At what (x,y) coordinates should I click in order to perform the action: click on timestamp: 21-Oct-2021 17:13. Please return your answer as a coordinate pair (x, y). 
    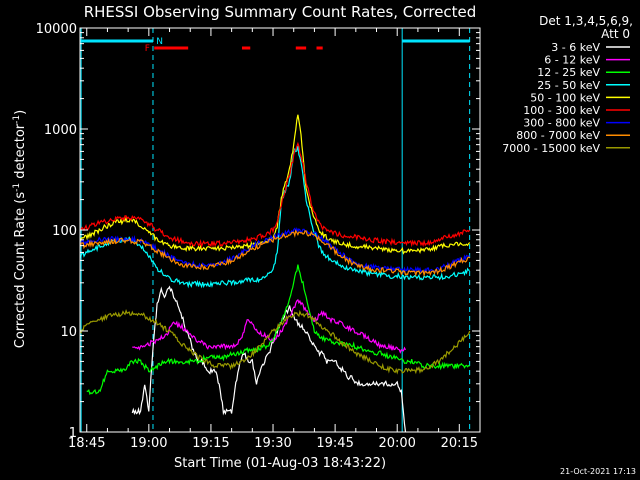
    Looking at the image, I should click on (598, 471).